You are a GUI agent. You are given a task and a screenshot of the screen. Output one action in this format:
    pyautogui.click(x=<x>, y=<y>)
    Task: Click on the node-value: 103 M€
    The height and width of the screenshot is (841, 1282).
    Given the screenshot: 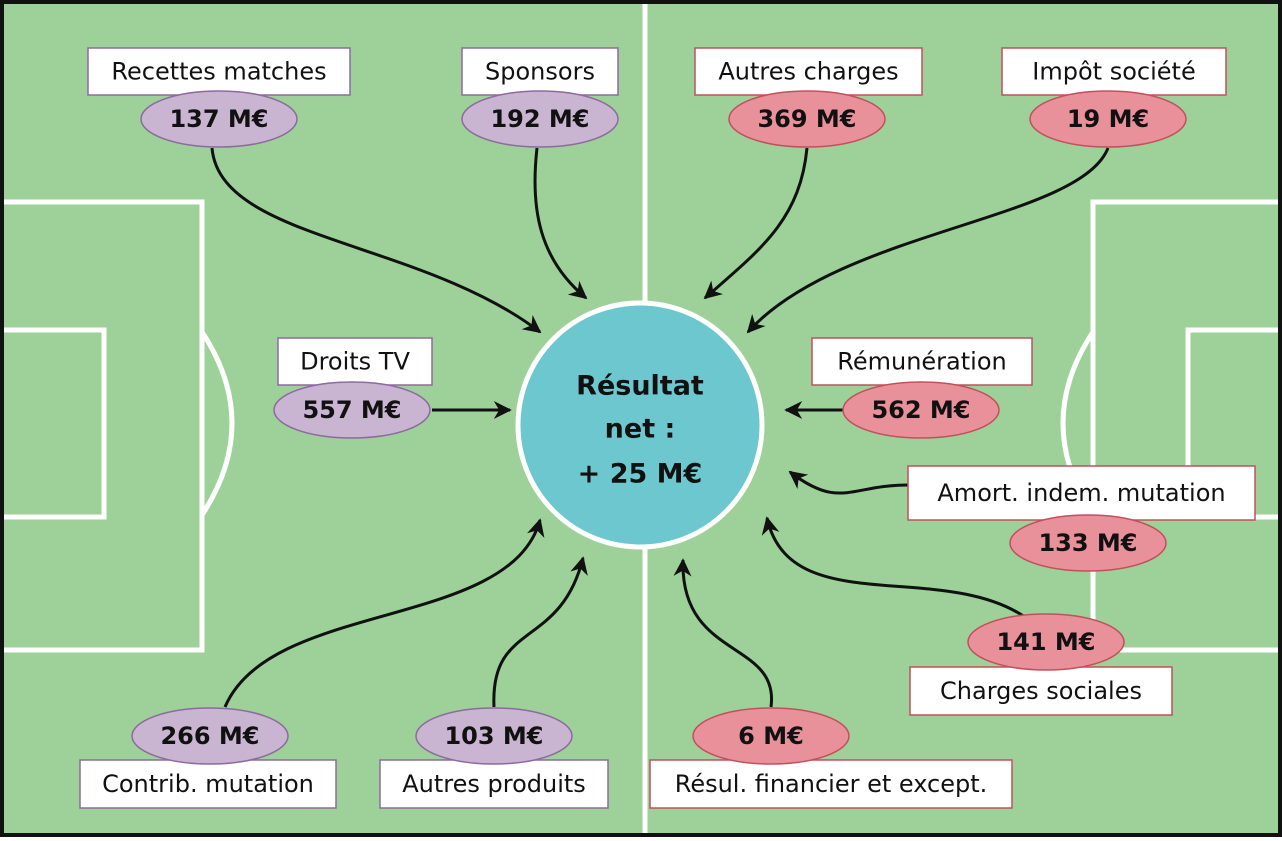 What is the action you would take?
    pyautogui.click(x=493, y=736)
    